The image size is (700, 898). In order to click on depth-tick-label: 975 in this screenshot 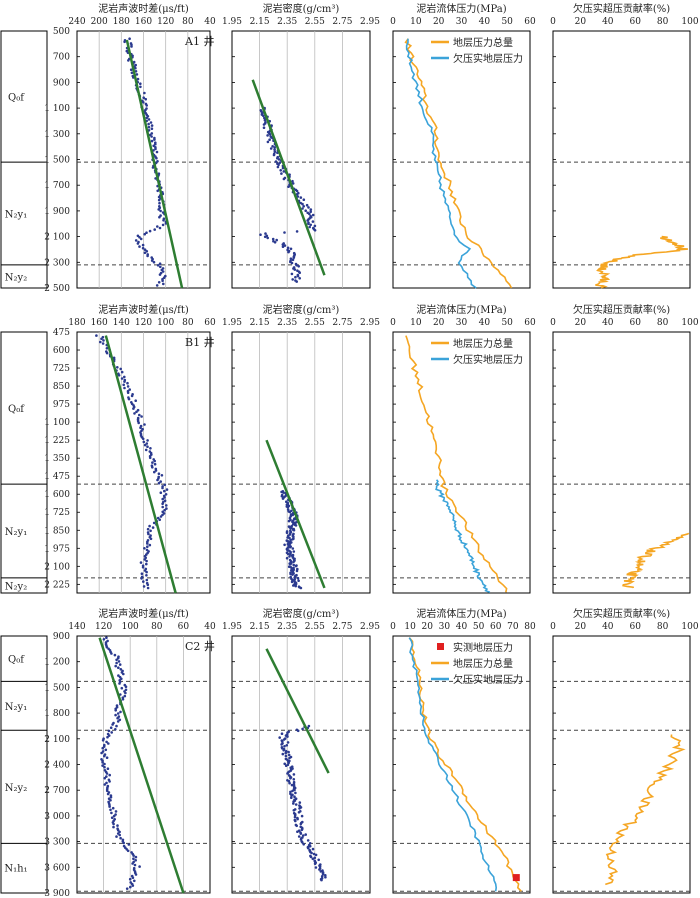, I will do `click(61, 405)`.